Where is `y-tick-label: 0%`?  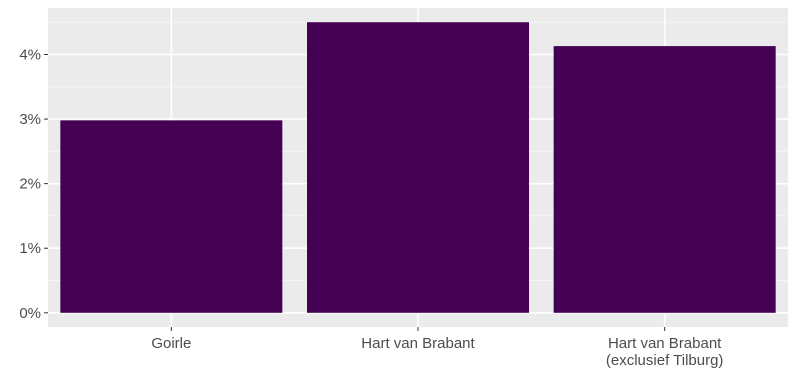 y-tick-label: 0% is located at coordinates (30, 313).